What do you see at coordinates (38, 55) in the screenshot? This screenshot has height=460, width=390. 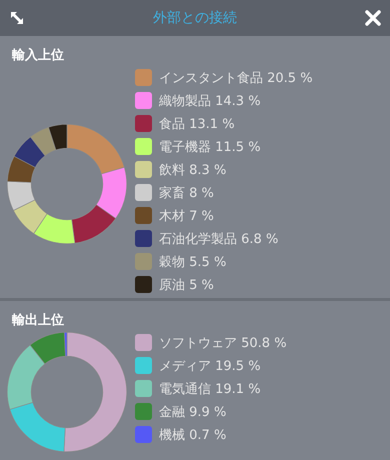 I see `chart-title: 輸入上位` at bounding box center [38, 55].